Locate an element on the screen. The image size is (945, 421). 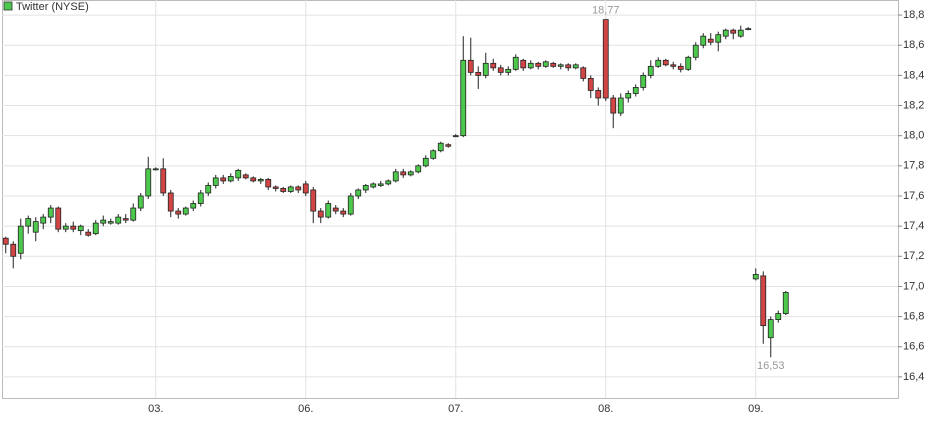
annotation: 18,77 is located at coordinates (606, 11).